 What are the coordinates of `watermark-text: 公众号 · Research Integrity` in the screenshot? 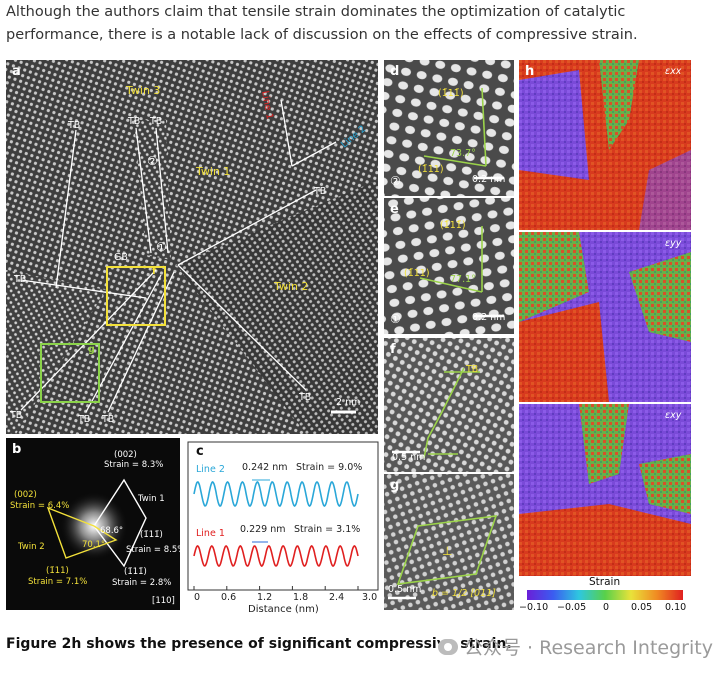 It's located at (588, 648).